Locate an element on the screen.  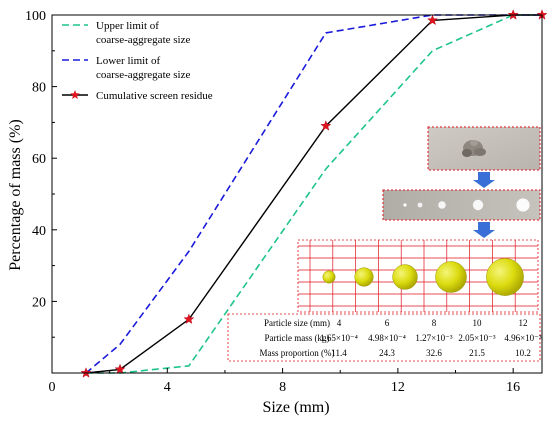
x-tick-label: 4 is located at coordinates (167, 387).